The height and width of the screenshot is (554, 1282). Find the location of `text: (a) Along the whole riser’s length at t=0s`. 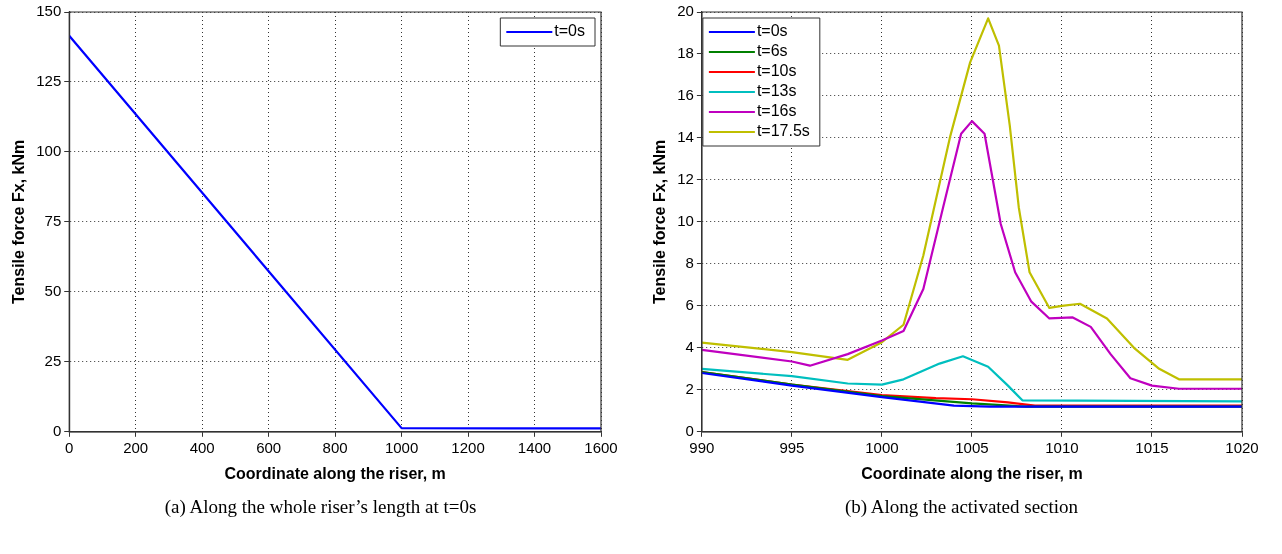

text: (a) Along the whole riser’s length at t=0s is located at coordinates (320, 507).